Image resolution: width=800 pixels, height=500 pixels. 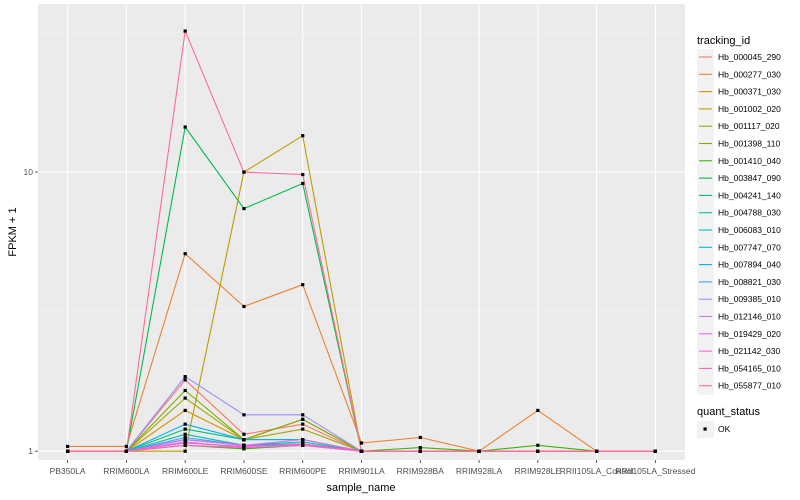 I want to click on x-tick-label: RRIM928LE, so click(x=538, y=471).